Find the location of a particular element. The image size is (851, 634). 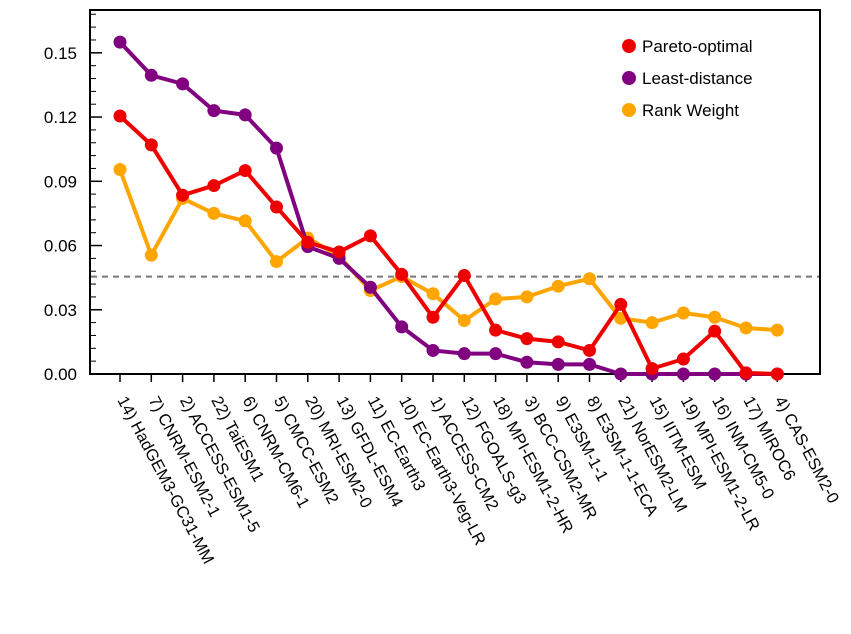

legend-label: Pareto-optimal is located at coordinates (697, 46).